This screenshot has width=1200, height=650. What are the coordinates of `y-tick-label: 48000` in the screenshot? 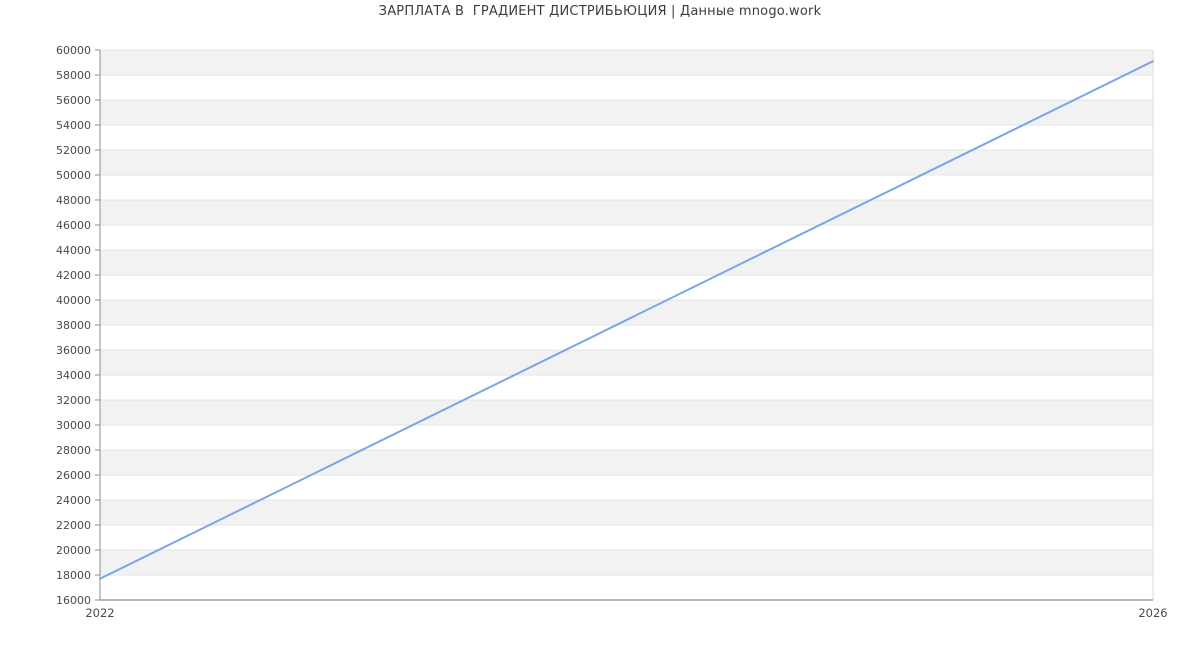 It's located at (73, 200).